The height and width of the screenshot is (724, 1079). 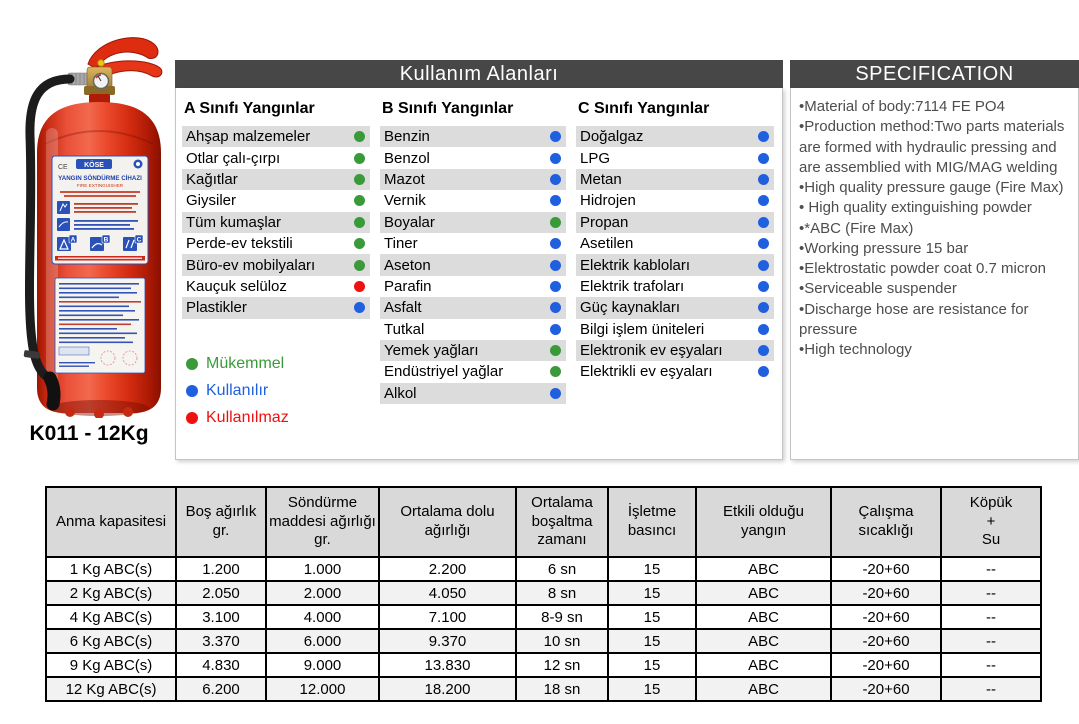 What do you see at coordinates (630, 308) in the screenshot?
I see `usage-item-label: Güç kaynakları` at bounding box center [630, 308].